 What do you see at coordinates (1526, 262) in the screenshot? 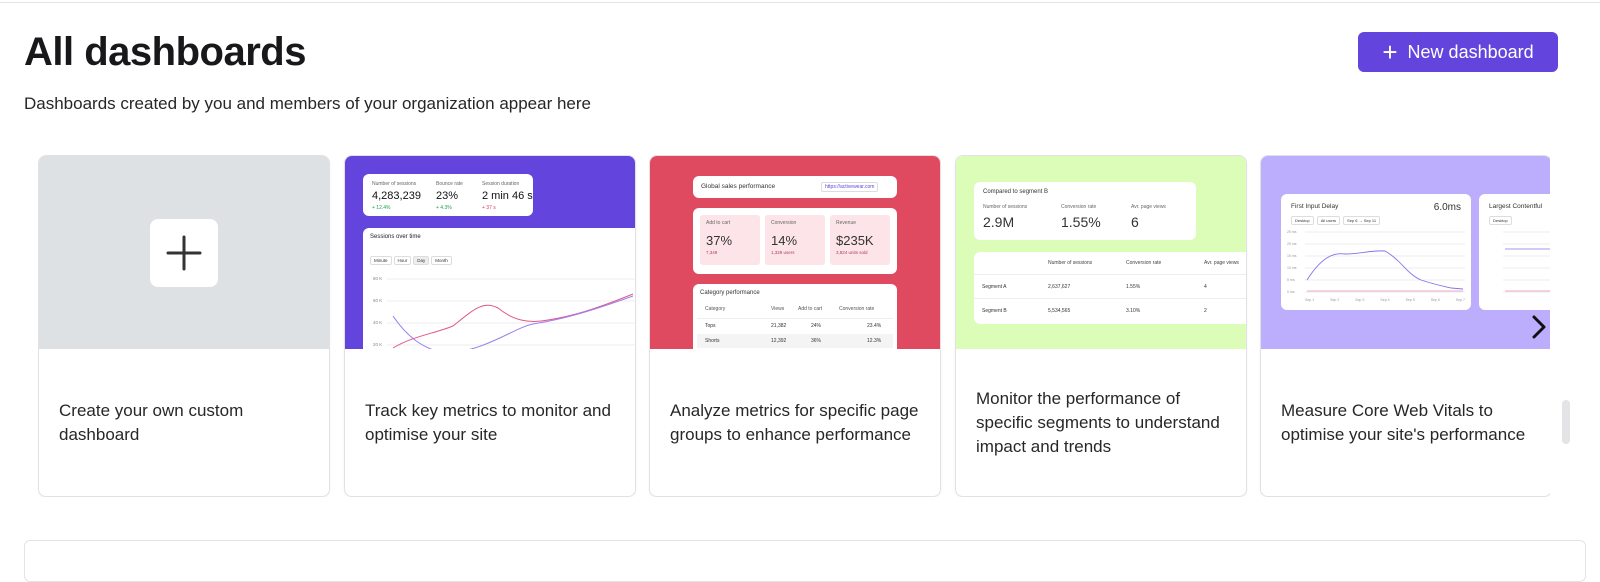
I see `lcp-line-chart` at bounding box center [1526, 262].